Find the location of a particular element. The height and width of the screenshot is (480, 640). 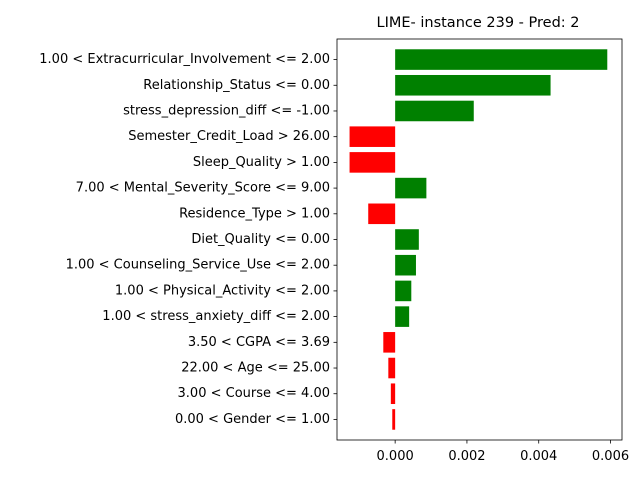

x-tick-label: 0.006 is located at coordinates (610, 456).